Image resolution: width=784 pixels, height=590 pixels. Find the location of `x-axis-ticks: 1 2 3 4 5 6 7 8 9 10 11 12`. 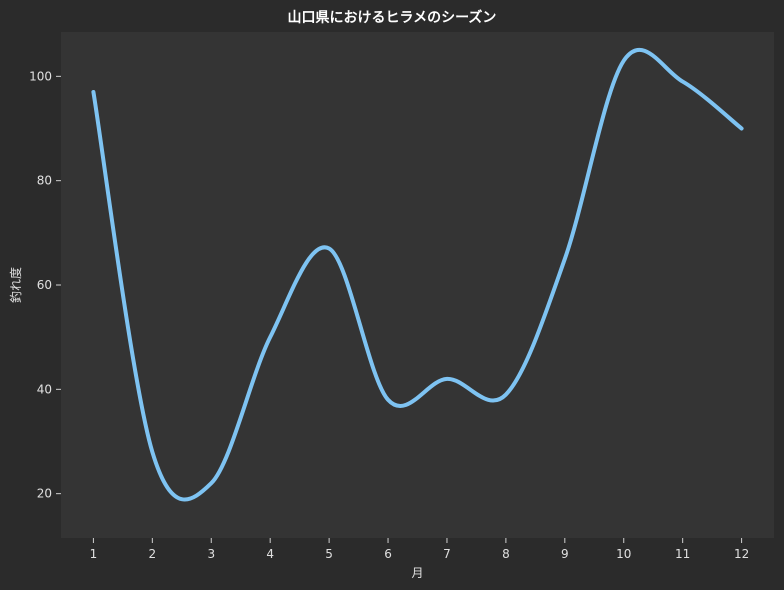

x-axis-ticks: 1 2 3 4 5 6 7 8 9 10 11 12 is located at coordinates (419, 549).